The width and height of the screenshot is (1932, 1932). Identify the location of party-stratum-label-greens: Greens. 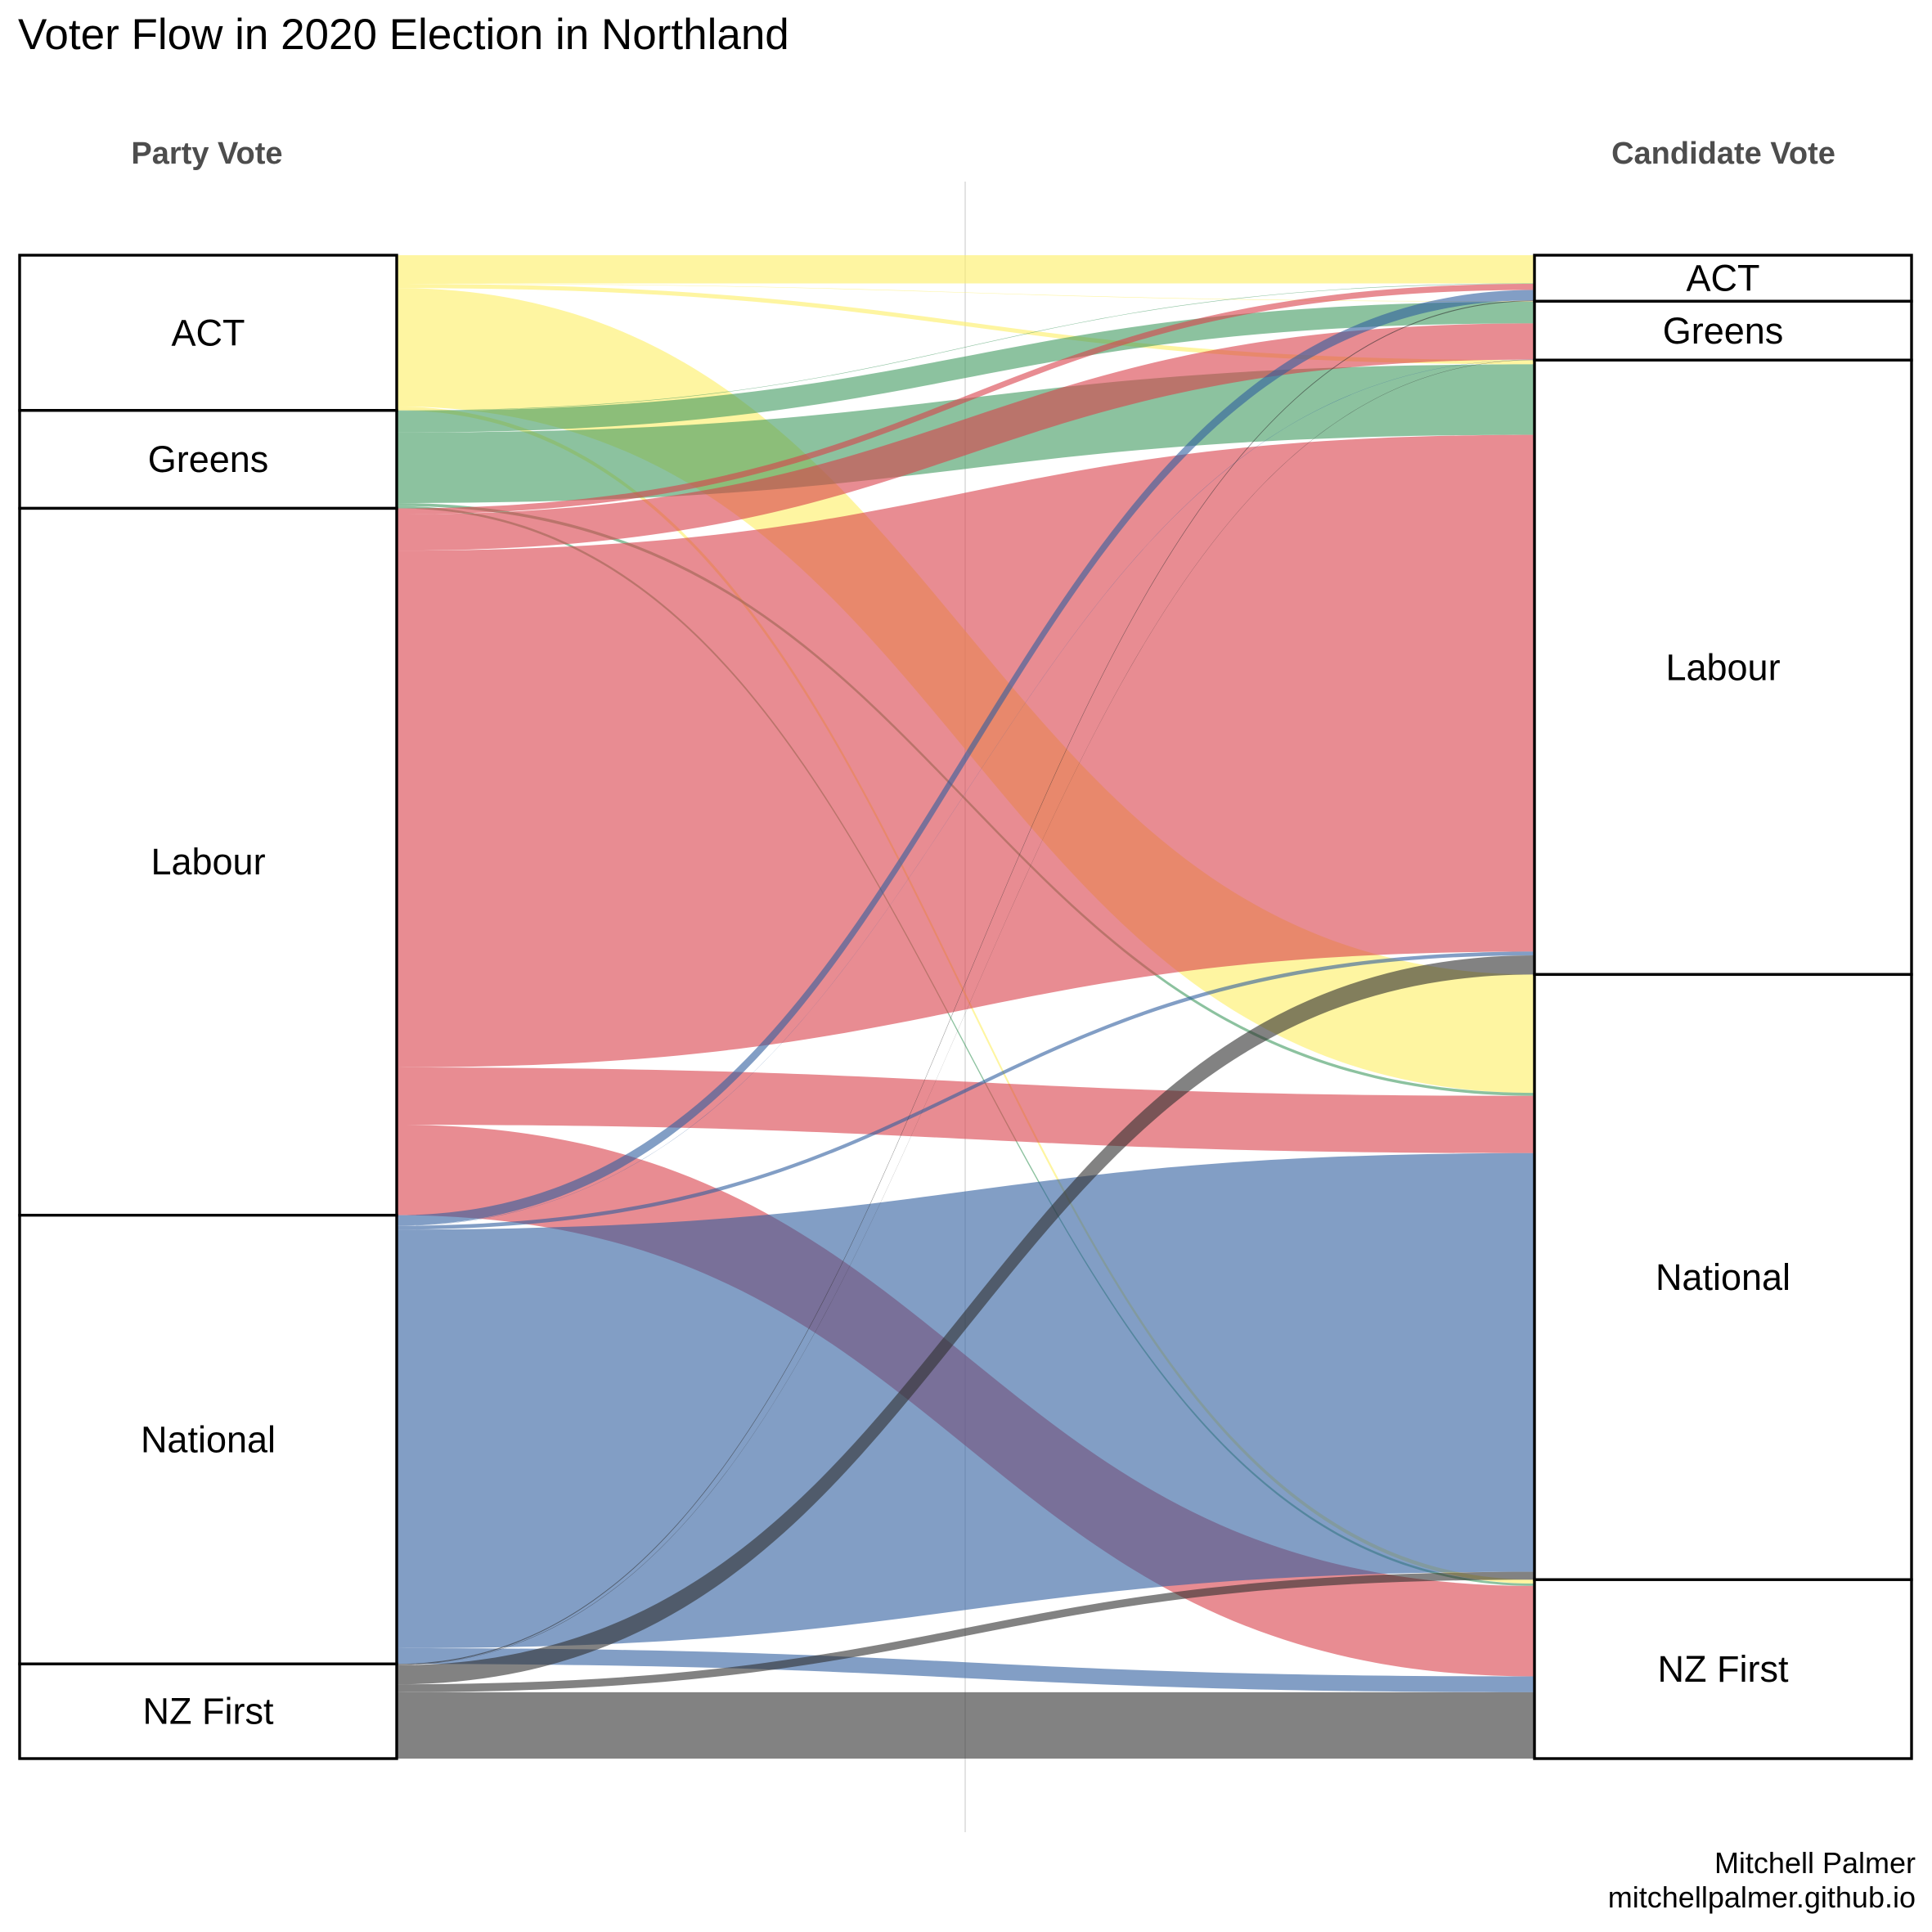
(209, 459).